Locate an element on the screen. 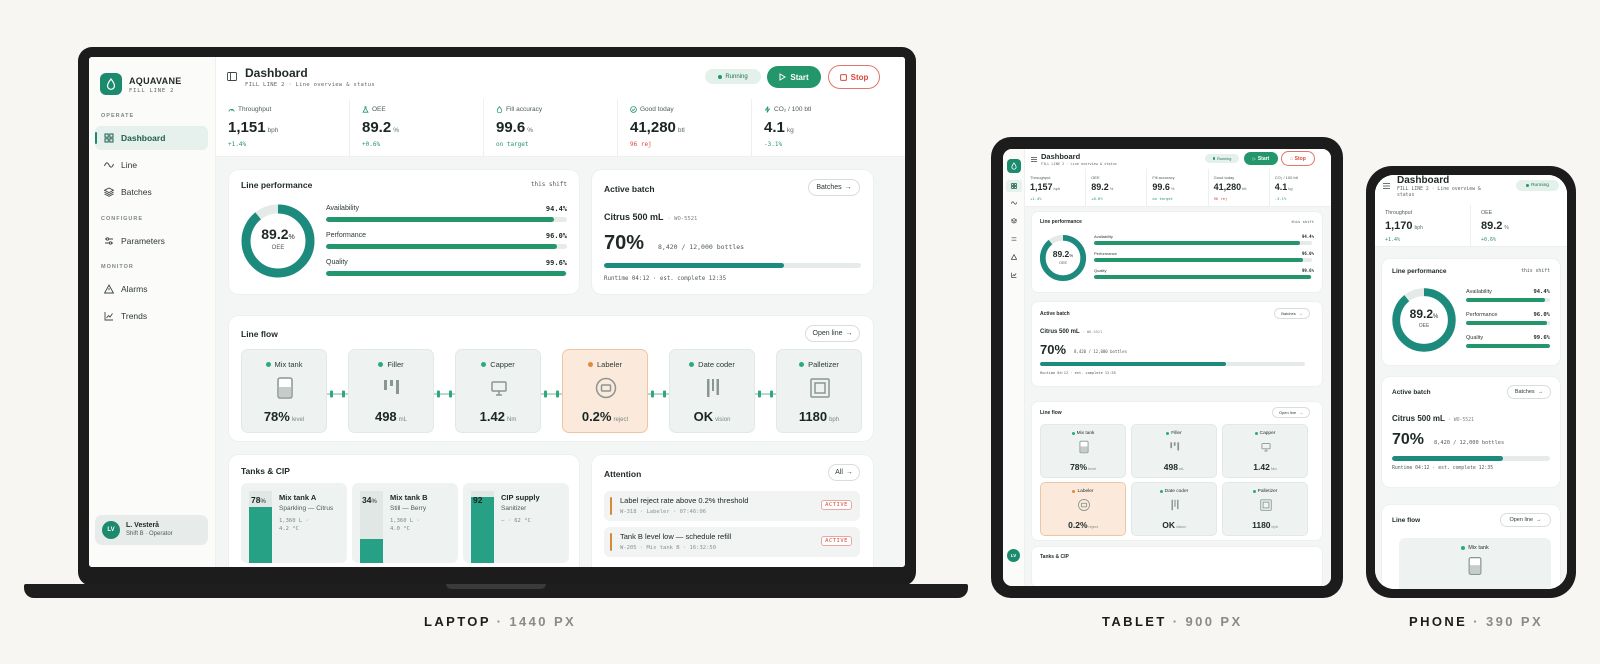 This screenshot has width=1600, height=664. tank-name: Mix tank B is located at coordinates (409, 497).